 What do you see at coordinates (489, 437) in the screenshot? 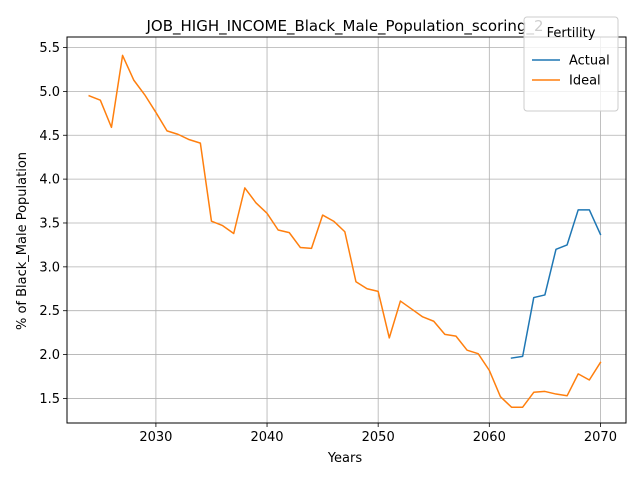
I see `x-tick-label: 2060` at bounding box center [489, 437].